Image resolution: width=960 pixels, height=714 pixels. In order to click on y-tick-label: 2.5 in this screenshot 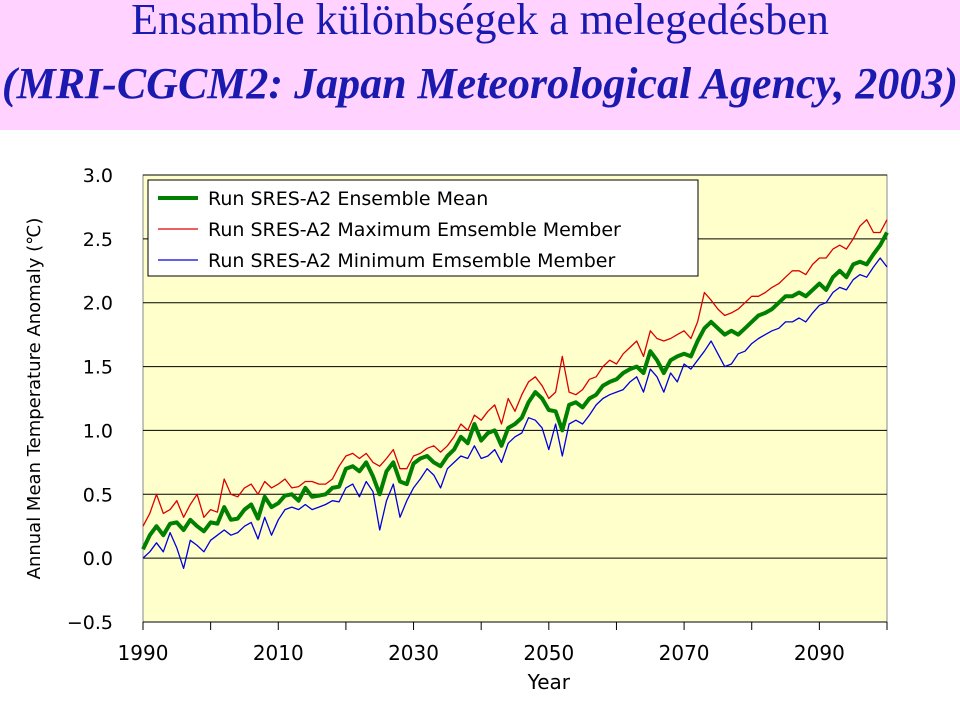, I will do `click(98, 240)`.